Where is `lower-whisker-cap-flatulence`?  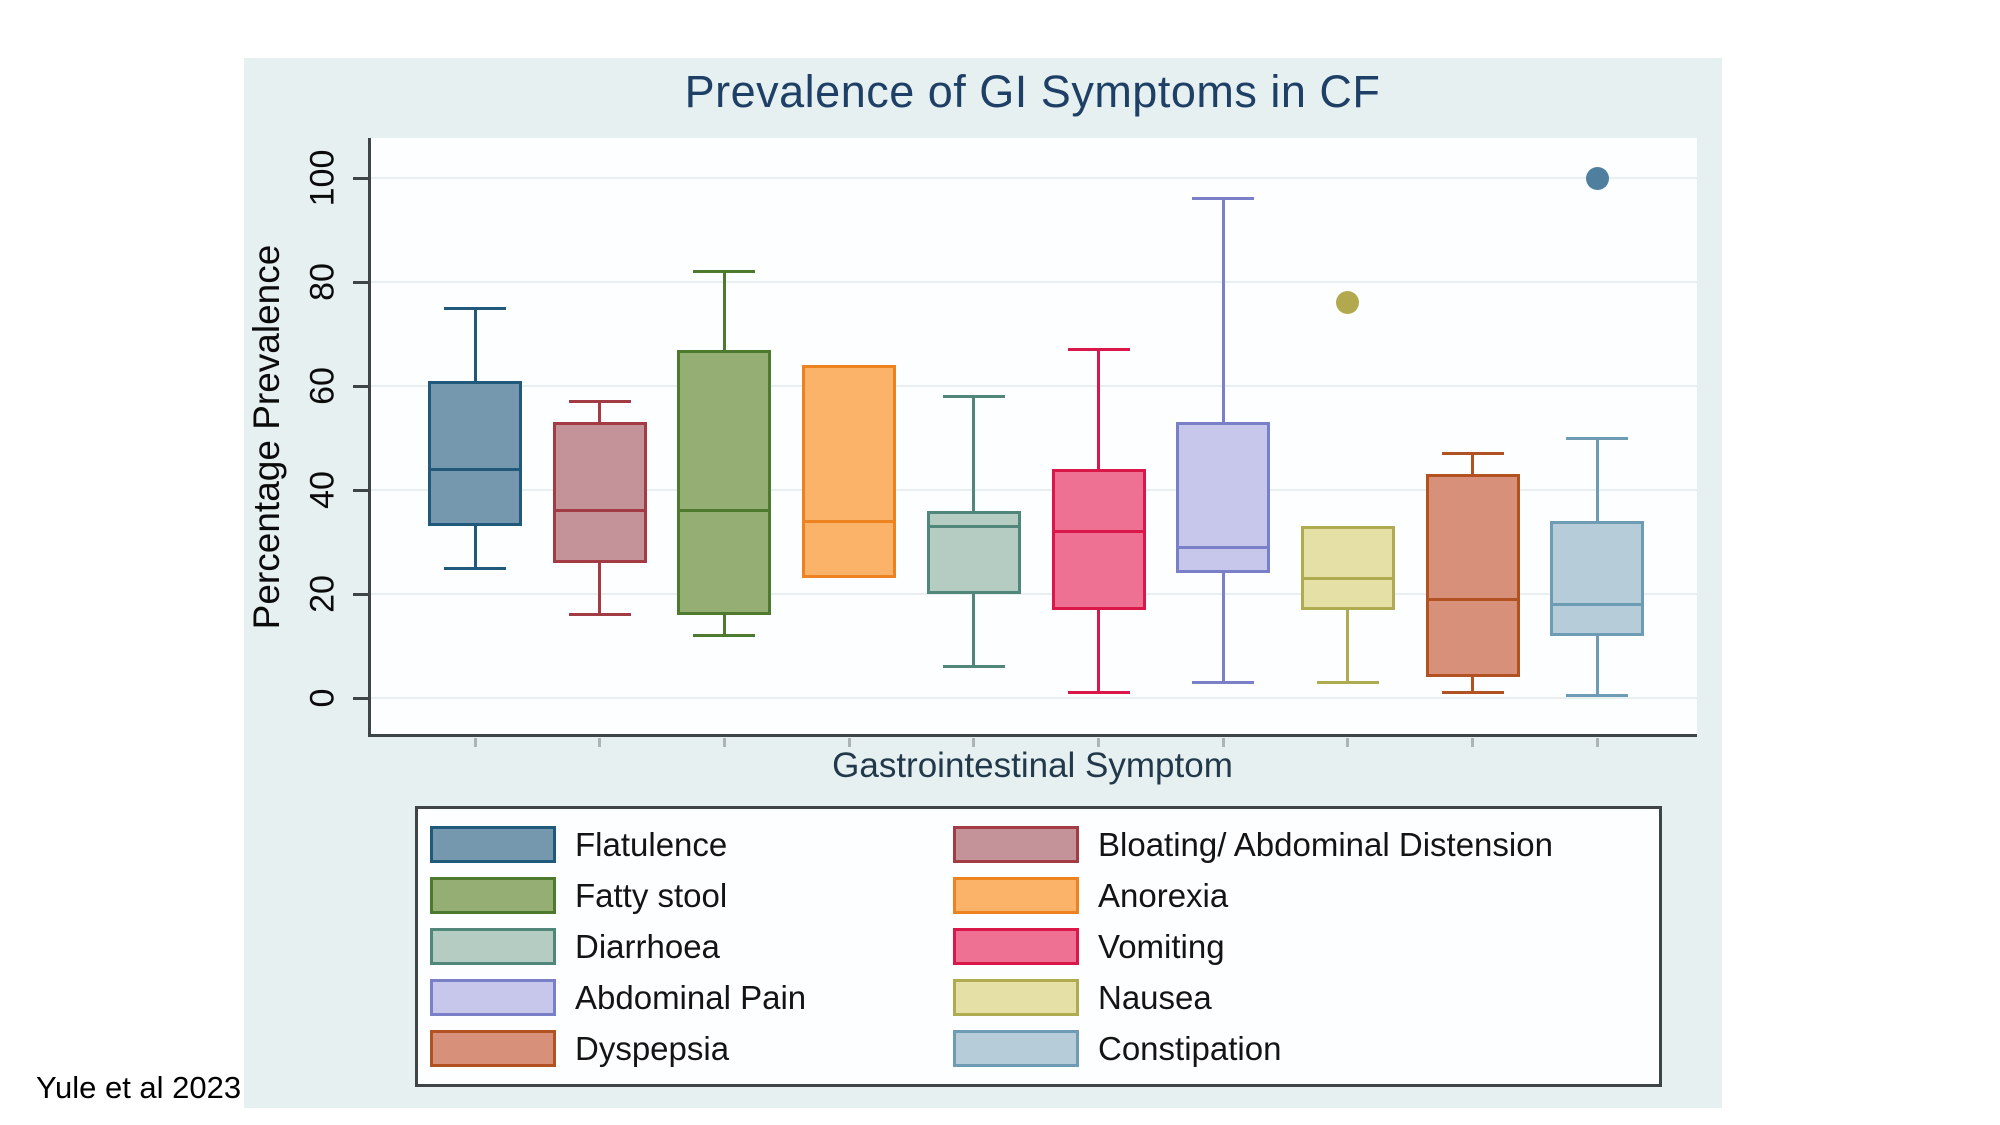
lower-whisker-cap-flatulence is located at coordinates (475, 568).